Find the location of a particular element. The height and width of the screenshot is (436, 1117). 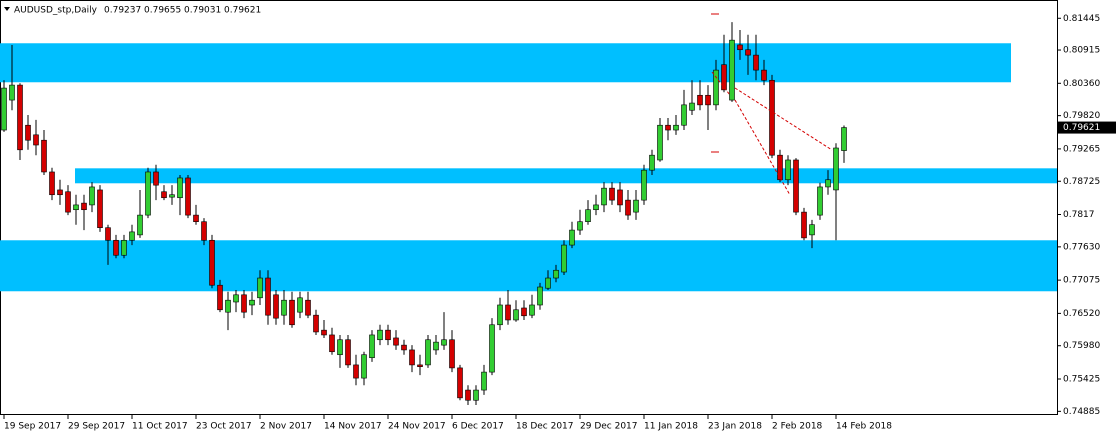

y-tick-label: 0.78725 is located at coordinates (1081, 182).